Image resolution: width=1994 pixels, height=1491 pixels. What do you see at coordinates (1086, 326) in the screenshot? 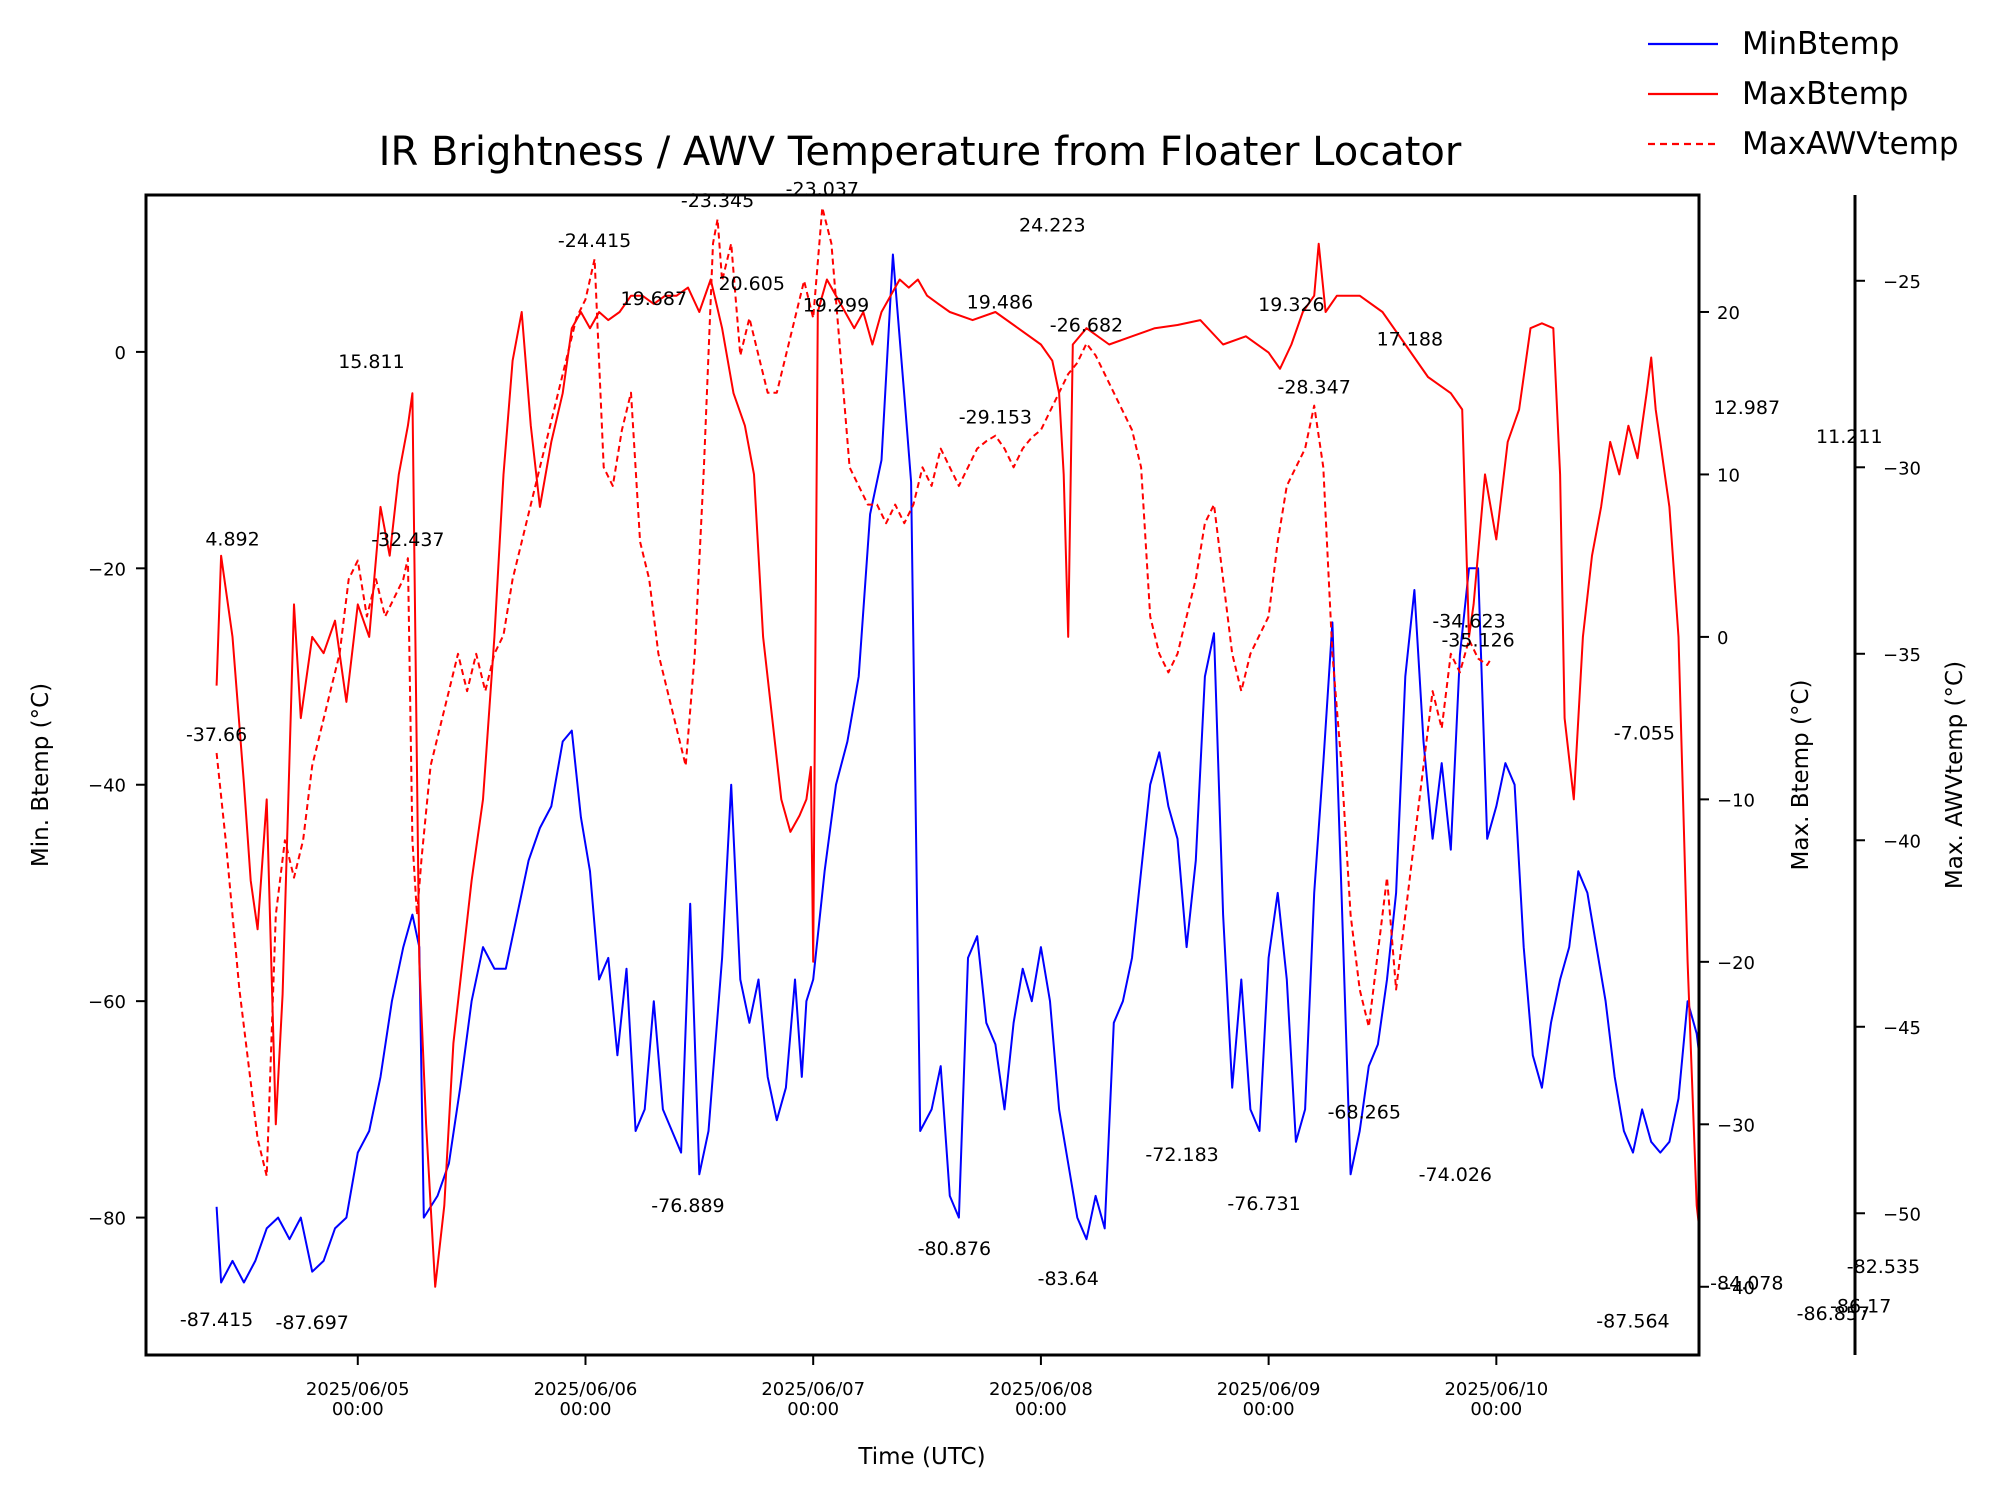
I see `data-label: -26.682` at bounding box center [1086, 326].